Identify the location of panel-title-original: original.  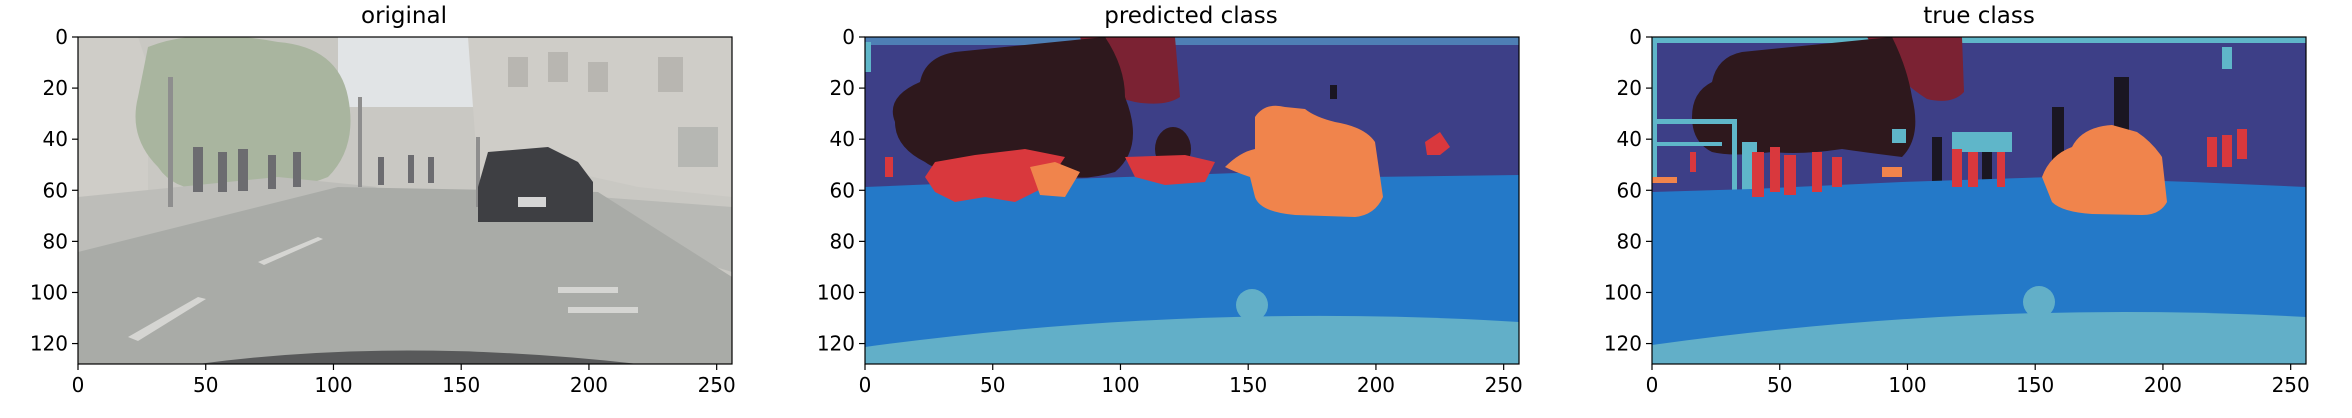
(404, 16).